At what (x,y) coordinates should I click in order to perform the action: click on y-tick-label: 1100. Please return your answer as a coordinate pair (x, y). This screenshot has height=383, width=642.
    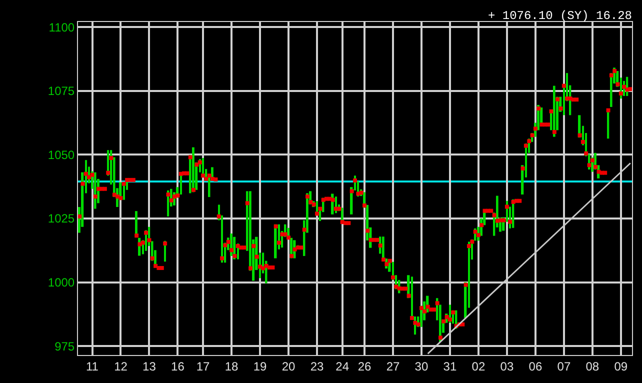
    Looking at the image, I should click on (61, 27).